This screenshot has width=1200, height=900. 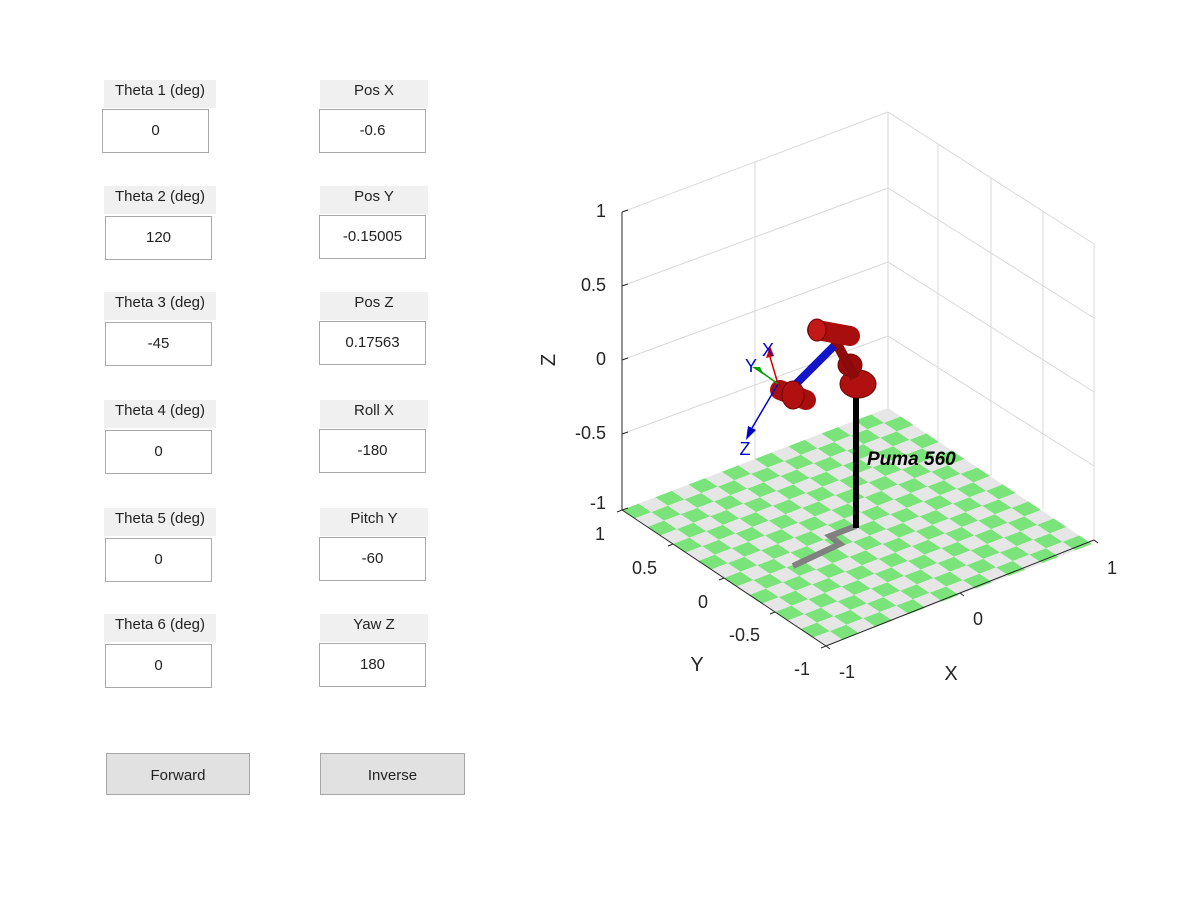 I want to click on checkerboard-floor, so click(x=857, y=527).